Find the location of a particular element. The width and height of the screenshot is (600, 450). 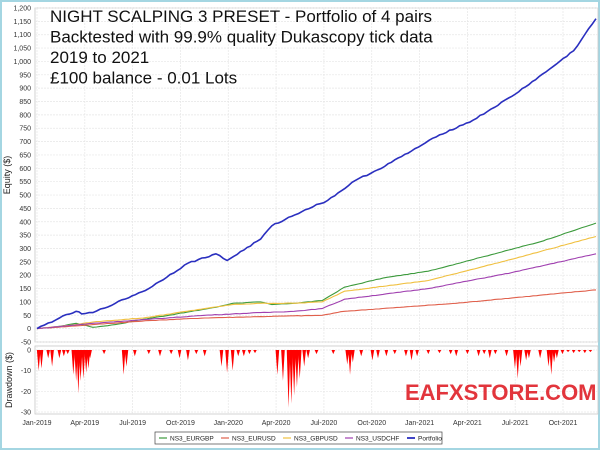

legend-item-ns3_usdchf: NS3_USDCHF is located at coordinates (377, 439).